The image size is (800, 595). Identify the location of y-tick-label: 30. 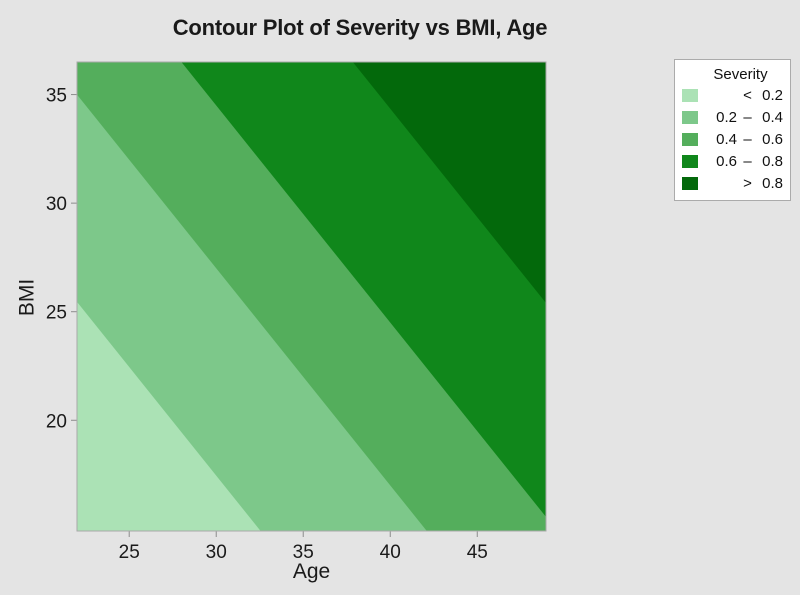
(56, 204).